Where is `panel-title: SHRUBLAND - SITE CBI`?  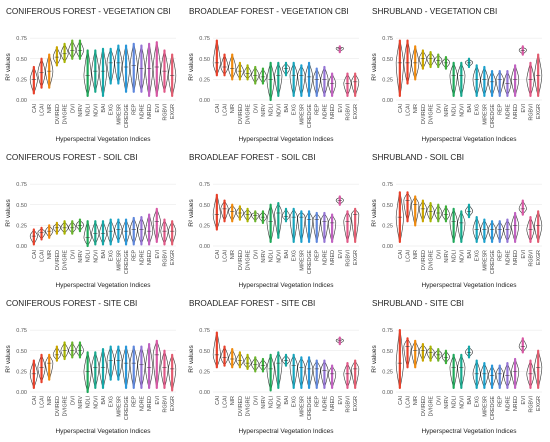
panel-title: SHRUBLAND - SITE CBI is located at coordinates (418, 303).